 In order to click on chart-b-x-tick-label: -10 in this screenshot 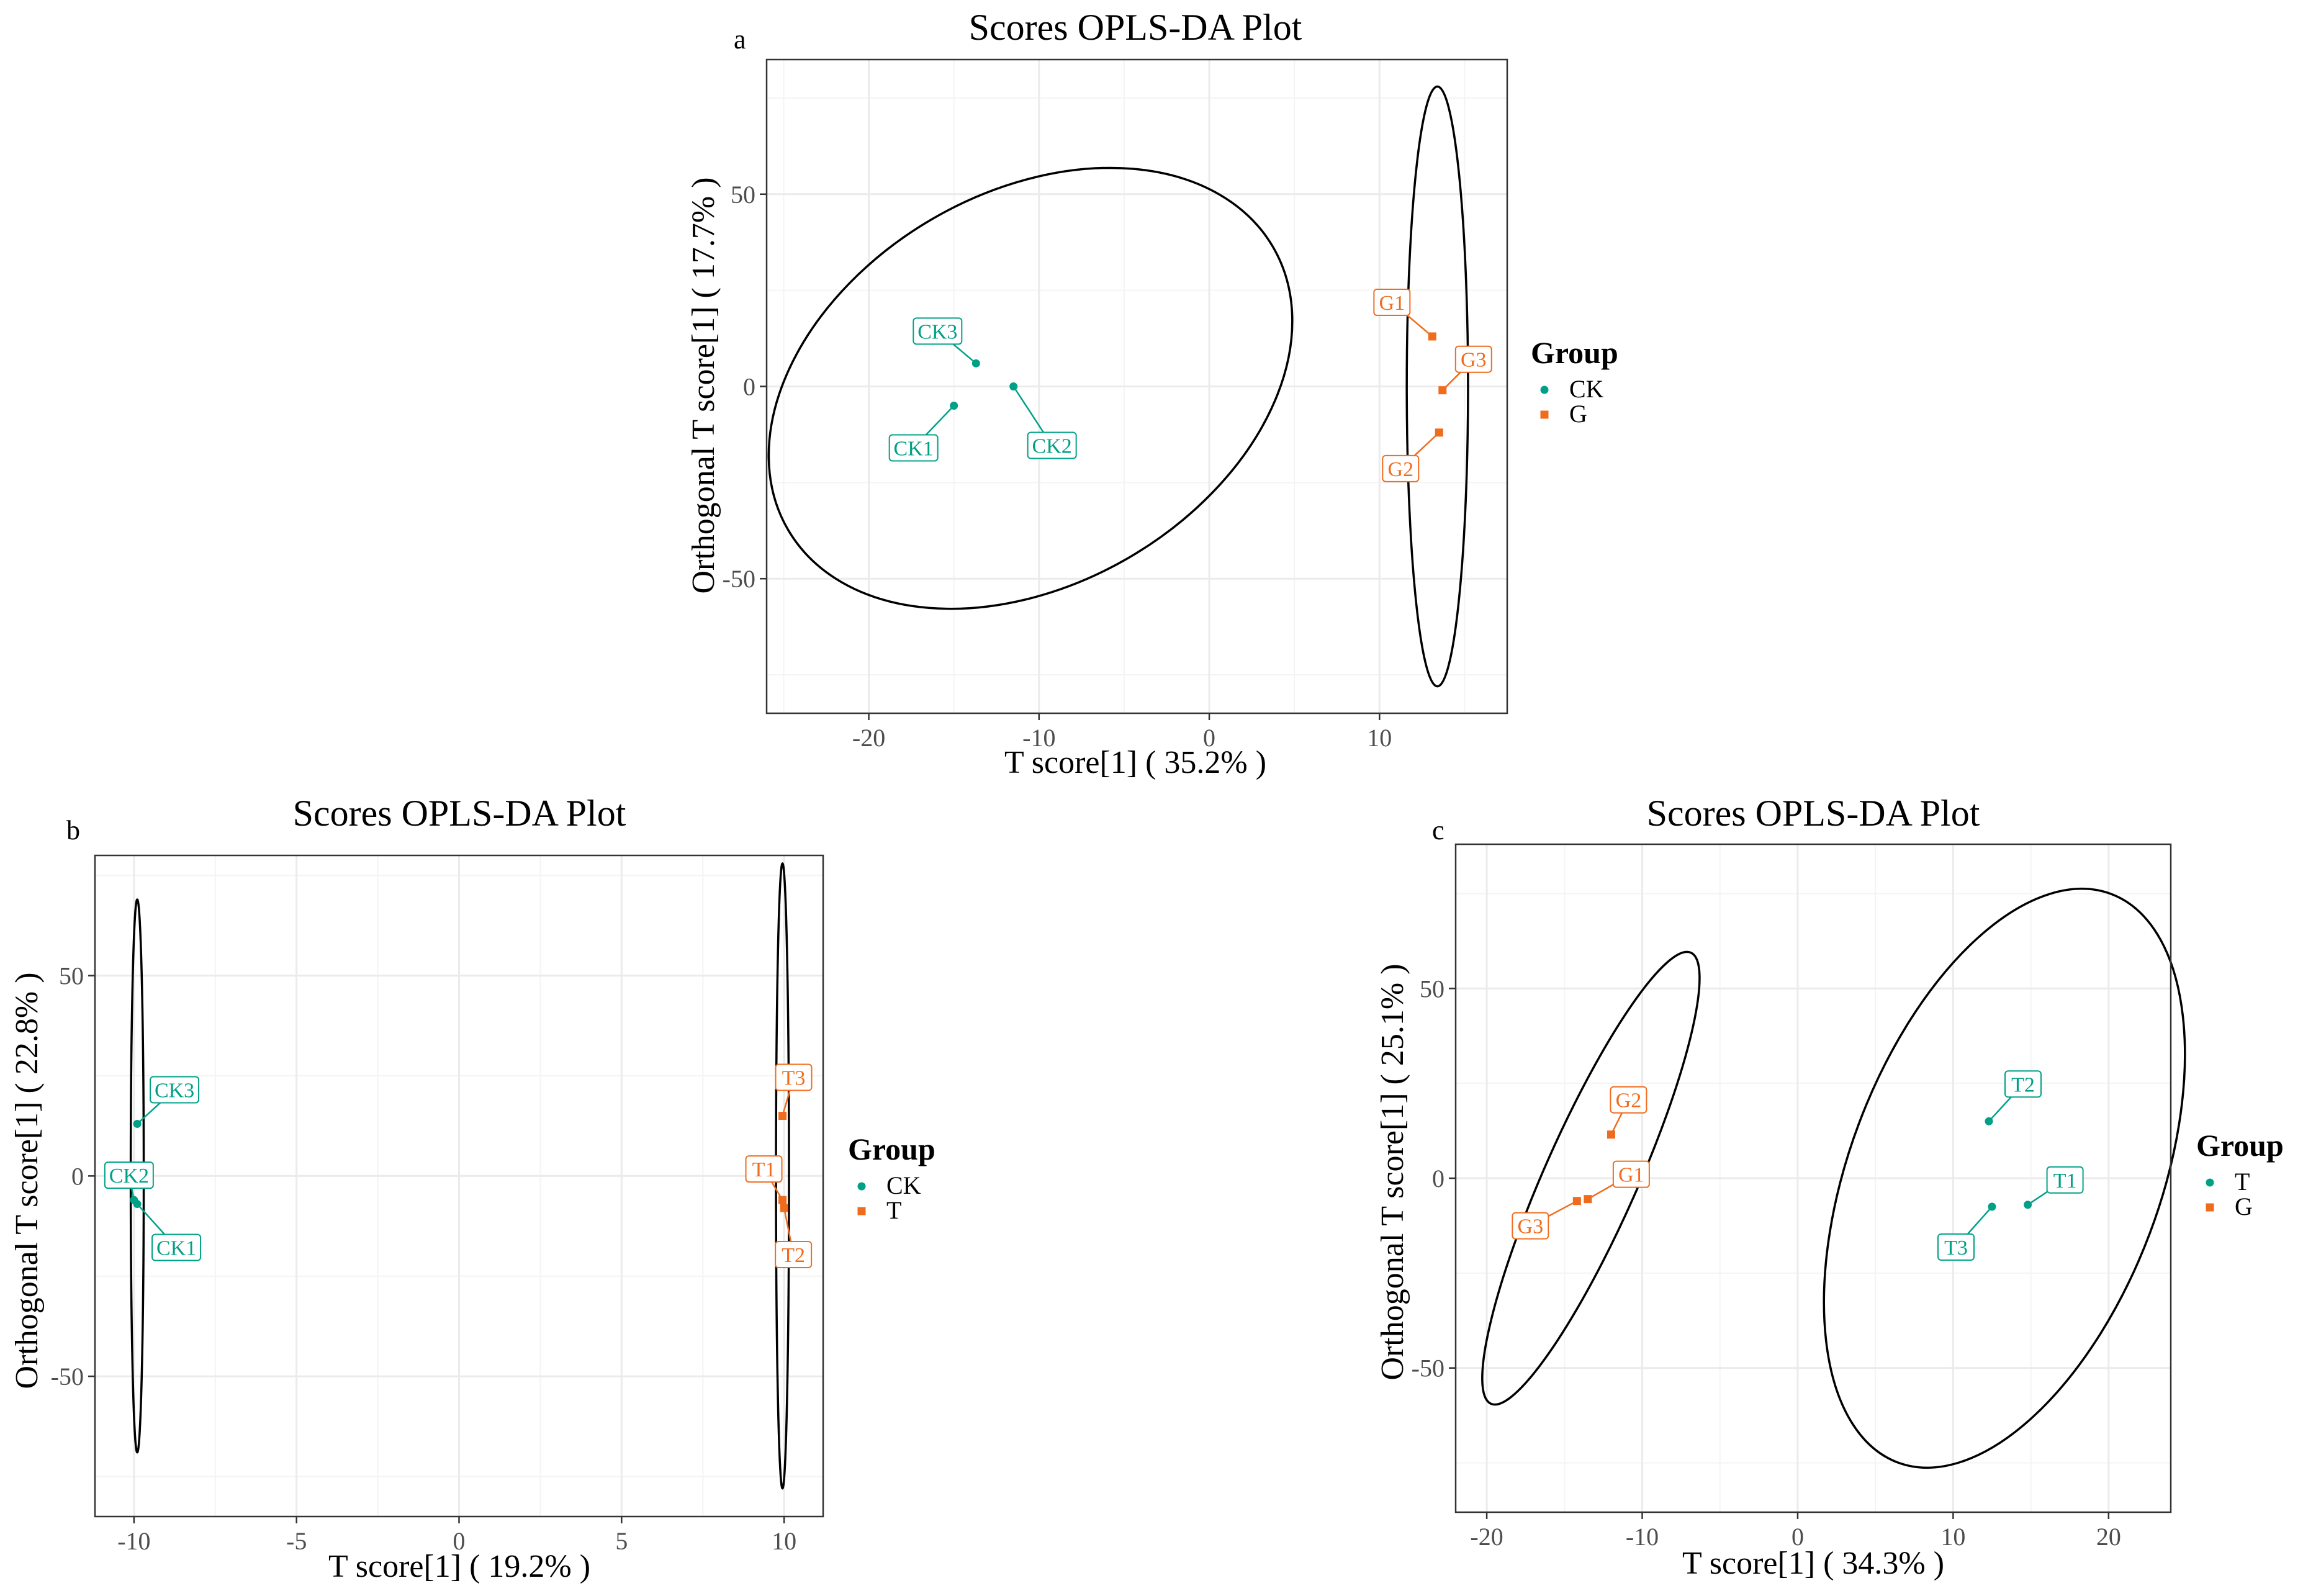, I will do `click(133, 1541)`.